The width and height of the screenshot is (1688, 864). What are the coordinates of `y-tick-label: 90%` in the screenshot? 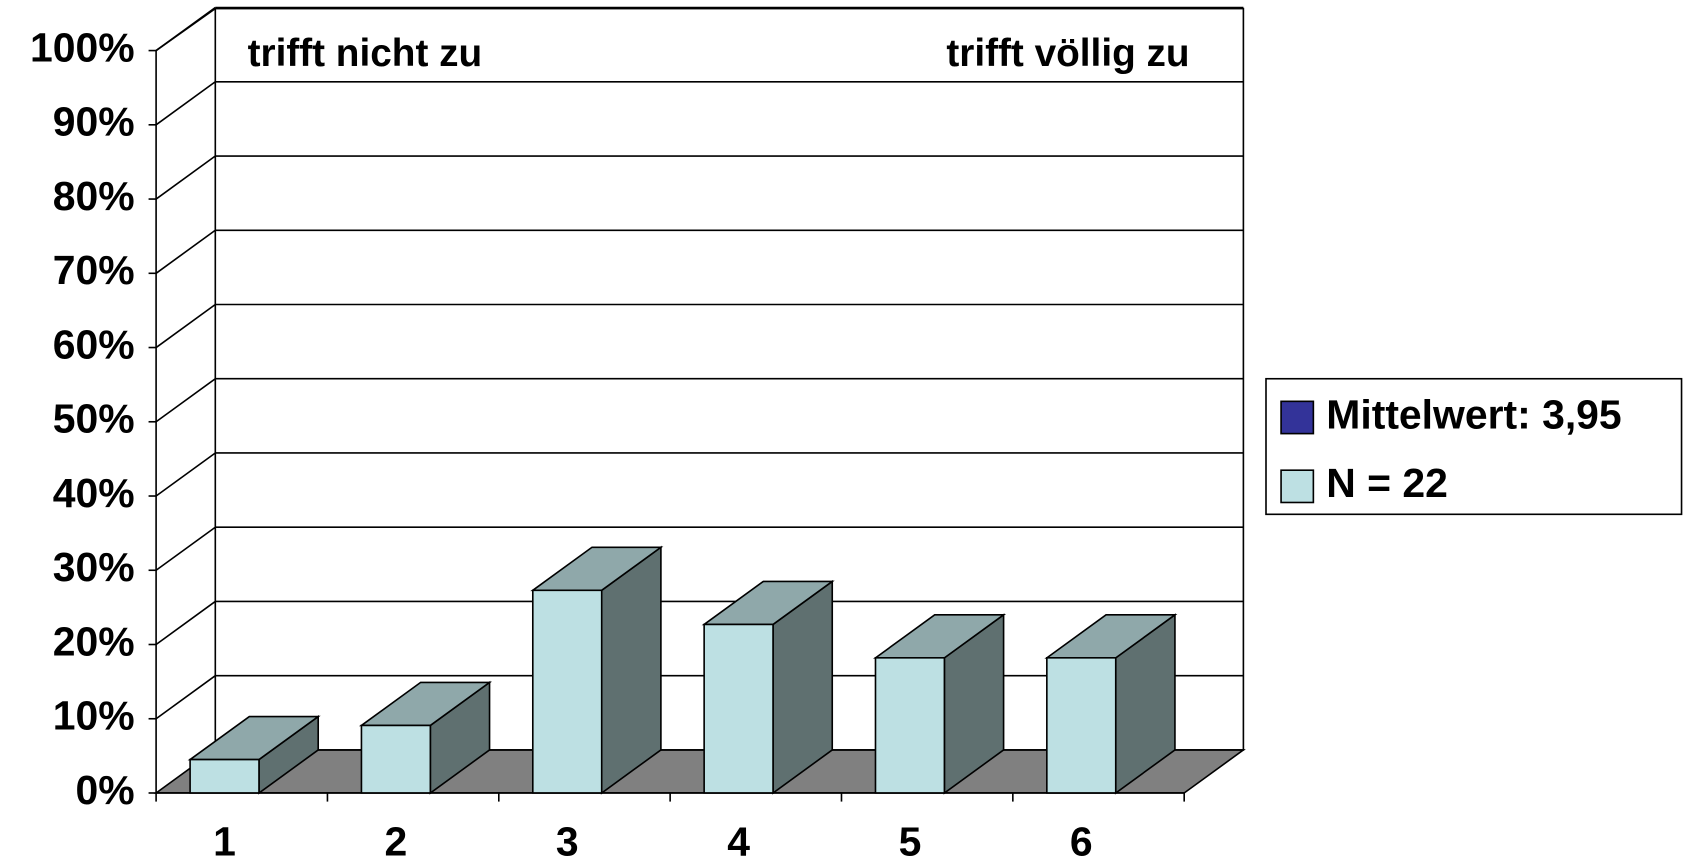 It's located at (94, 122).